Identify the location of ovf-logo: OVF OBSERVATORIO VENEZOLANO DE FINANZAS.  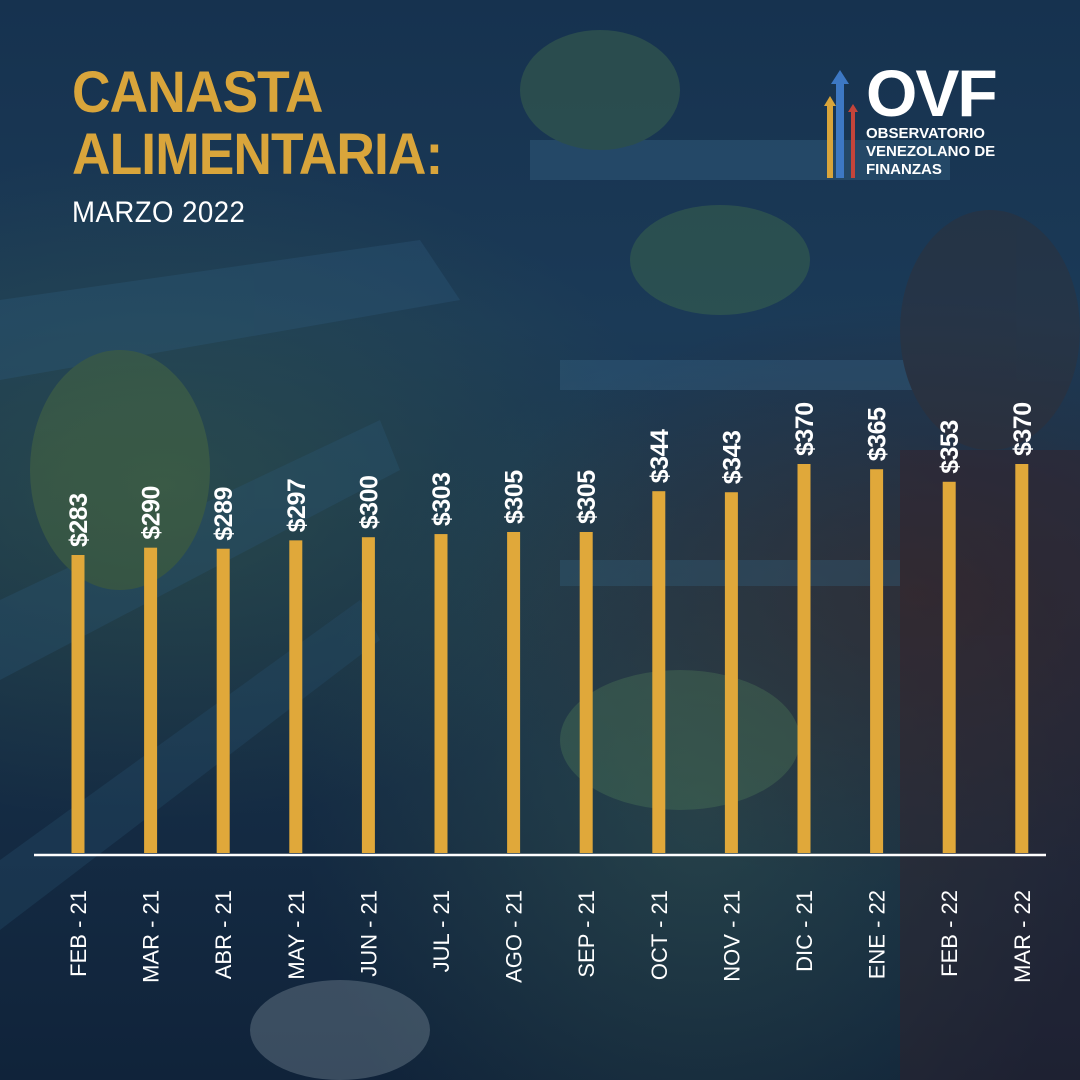
(923, 120).